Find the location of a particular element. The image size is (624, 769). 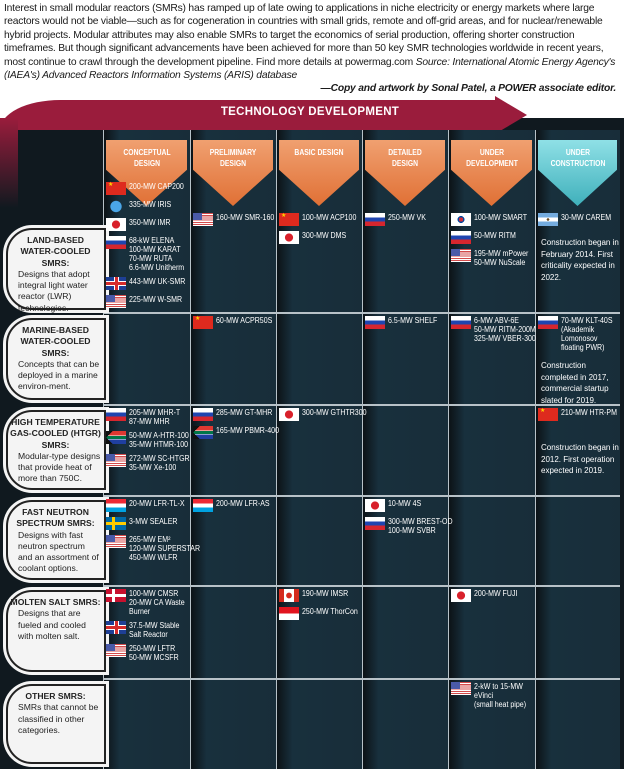

flag-un-icon is located at coordinates (116, 206).